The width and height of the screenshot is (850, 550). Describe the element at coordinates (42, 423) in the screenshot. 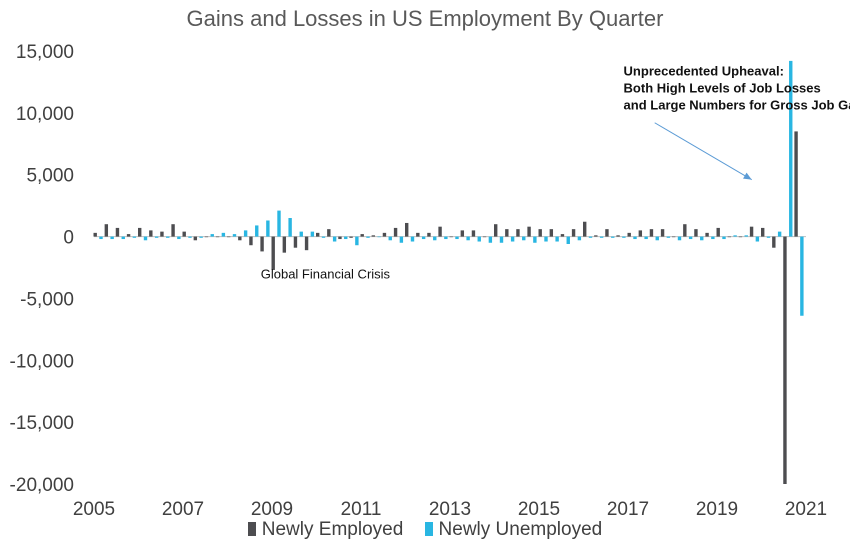

I see `y-tick-label: -15,000` at that location.